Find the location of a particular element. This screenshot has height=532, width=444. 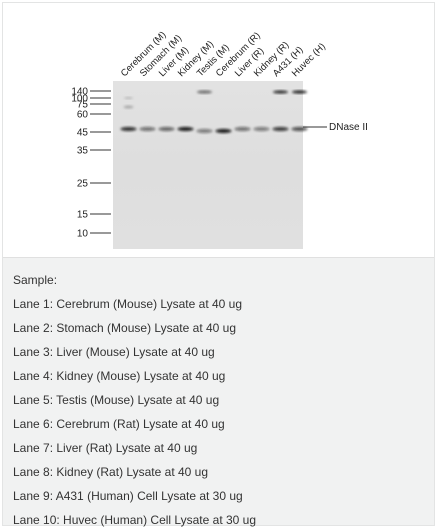

marker-label: 25 is located at coordinates (83, 184).